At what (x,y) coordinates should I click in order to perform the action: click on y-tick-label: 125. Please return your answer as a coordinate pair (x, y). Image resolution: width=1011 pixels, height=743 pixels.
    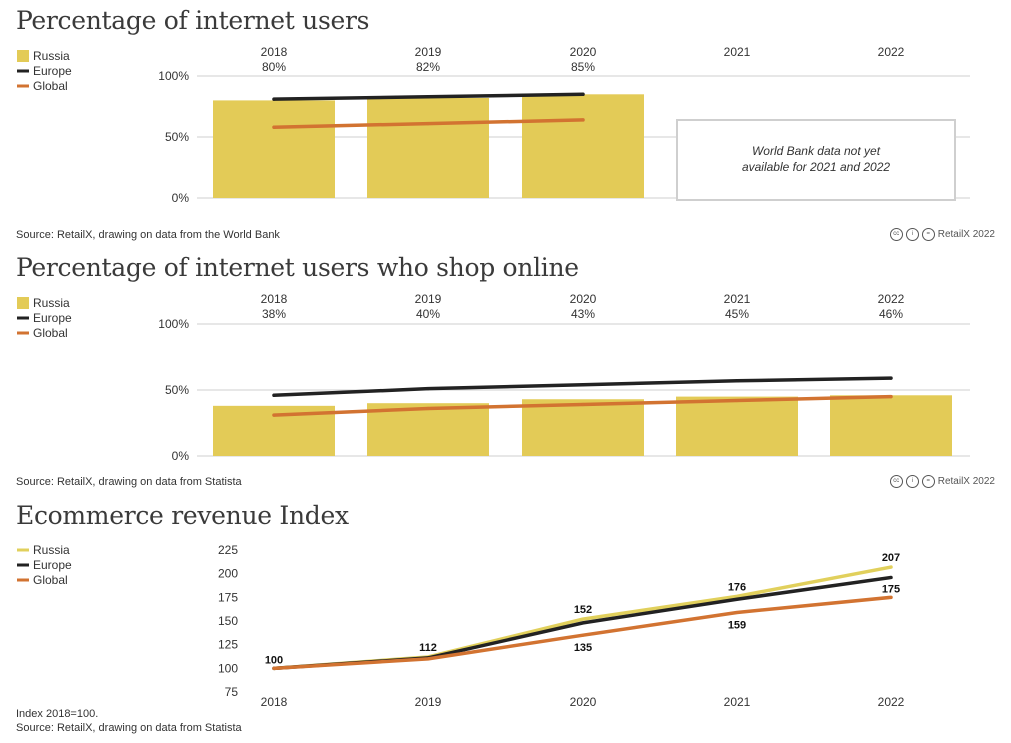
    Looking at the image, I should click on (228, 645).